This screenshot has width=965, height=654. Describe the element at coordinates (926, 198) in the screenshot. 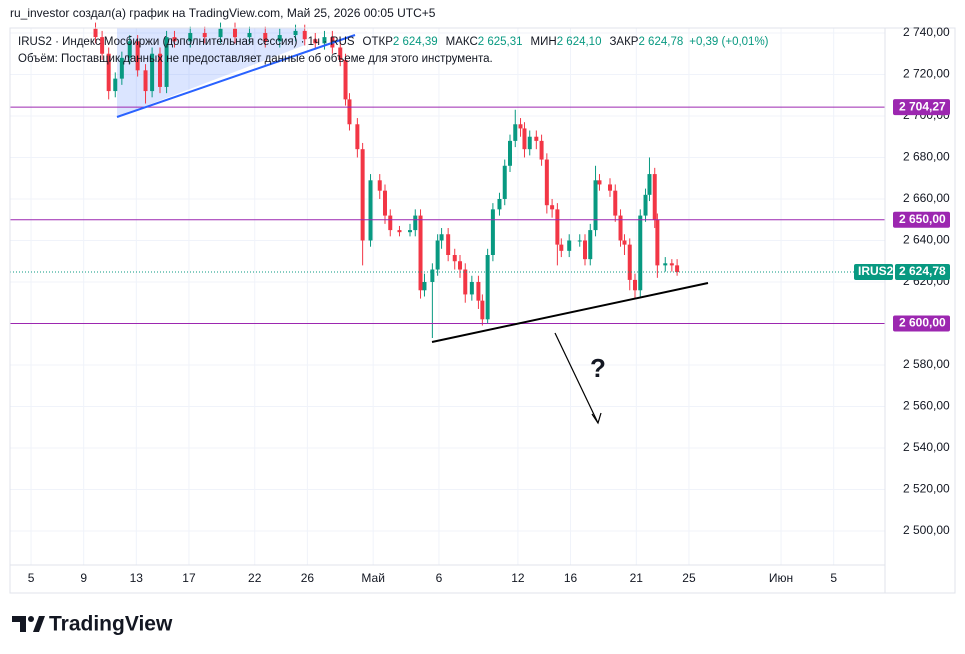

I see `y-tick-label: 2 660,00` at that location.